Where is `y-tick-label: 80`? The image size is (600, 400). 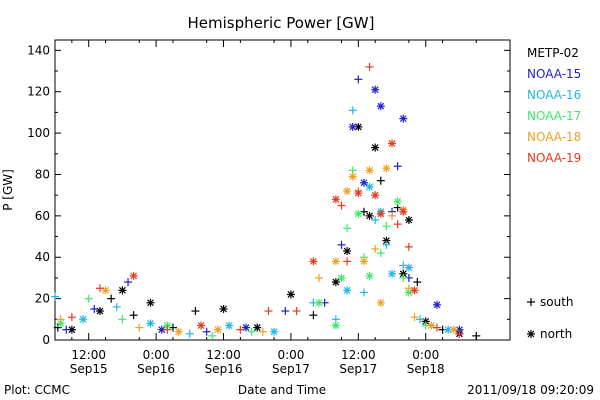 y-tick-label: 80 is located at coordinates (42, 174).